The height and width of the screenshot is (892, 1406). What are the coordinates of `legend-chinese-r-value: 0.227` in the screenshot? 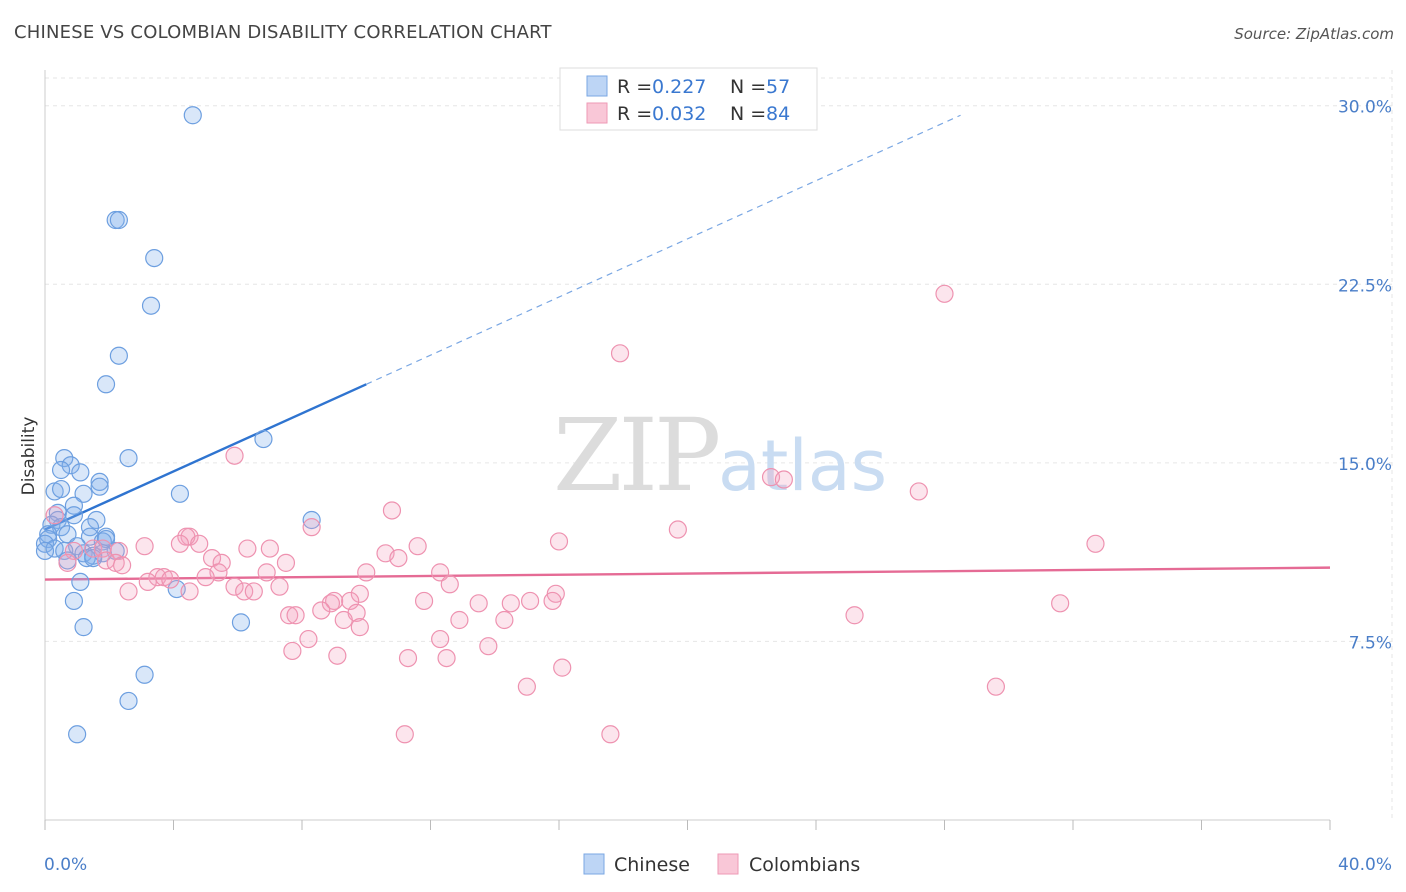 It's located at (679, 87).